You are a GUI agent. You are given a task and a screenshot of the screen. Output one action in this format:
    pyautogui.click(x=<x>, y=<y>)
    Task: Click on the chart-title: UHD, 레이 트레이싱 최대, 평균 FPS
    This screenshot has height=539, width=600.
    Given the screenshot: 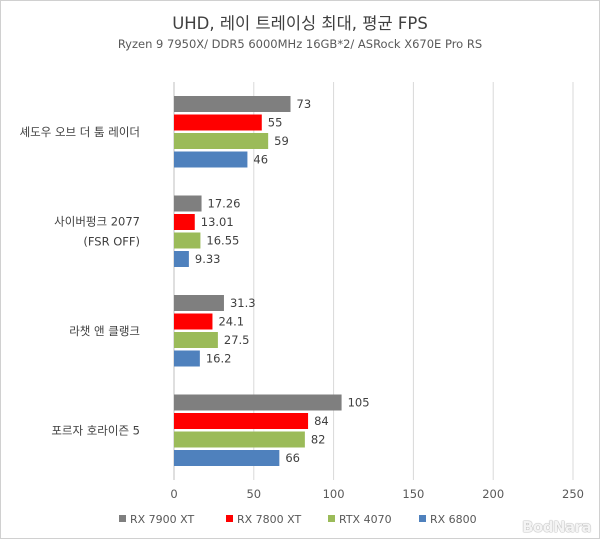 What is the action you would take?
    pyautogui.click(x=300, y=23)
    